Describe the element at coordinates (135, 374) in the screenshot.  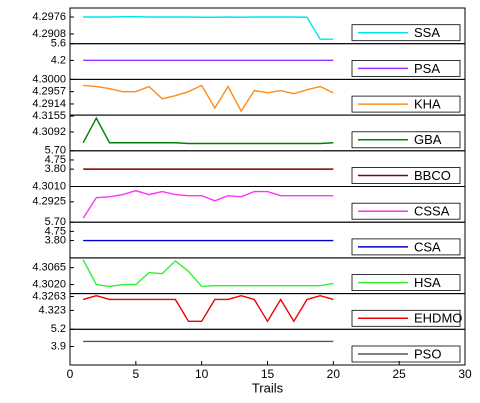
I see `x-tick-label: 5` at that location.